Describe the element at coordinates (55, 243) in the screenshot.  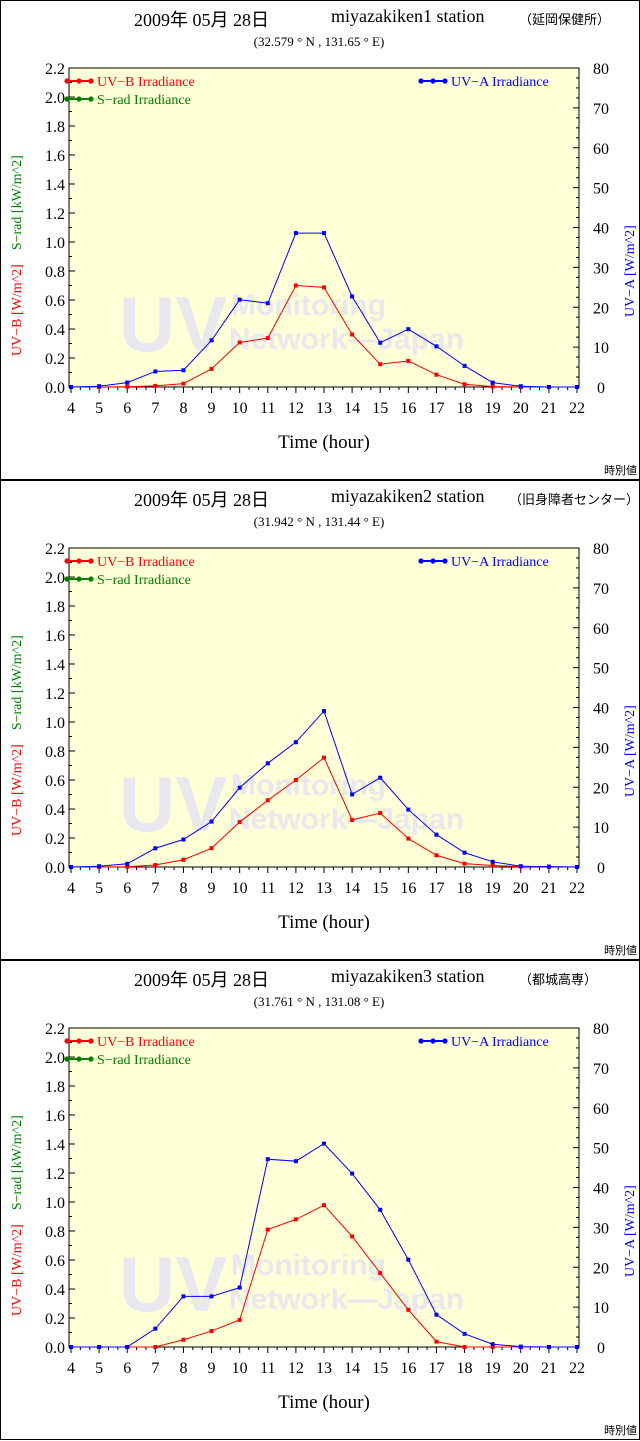
I see `left-axis-tick-label: 1.0` at that location.